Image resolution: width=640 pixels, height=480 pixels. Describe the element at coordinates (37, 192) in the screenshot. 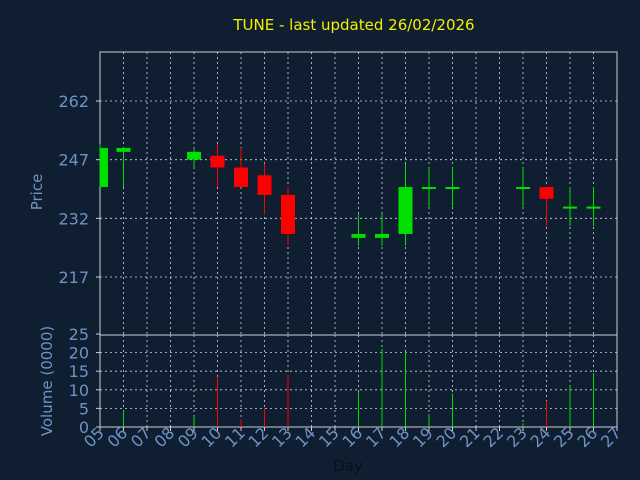

I see `price-axis-label: Price` at that location.